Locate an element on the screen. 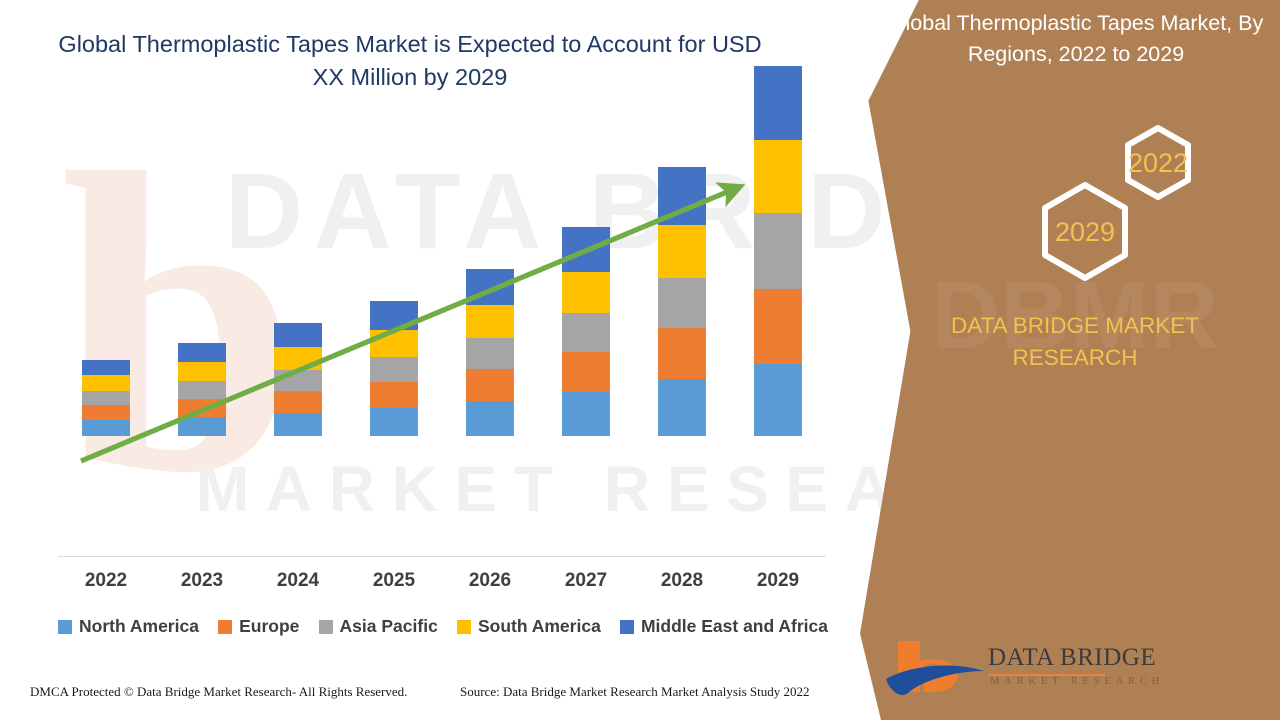  logo-mark-blue is located at coordinates (935, 680).